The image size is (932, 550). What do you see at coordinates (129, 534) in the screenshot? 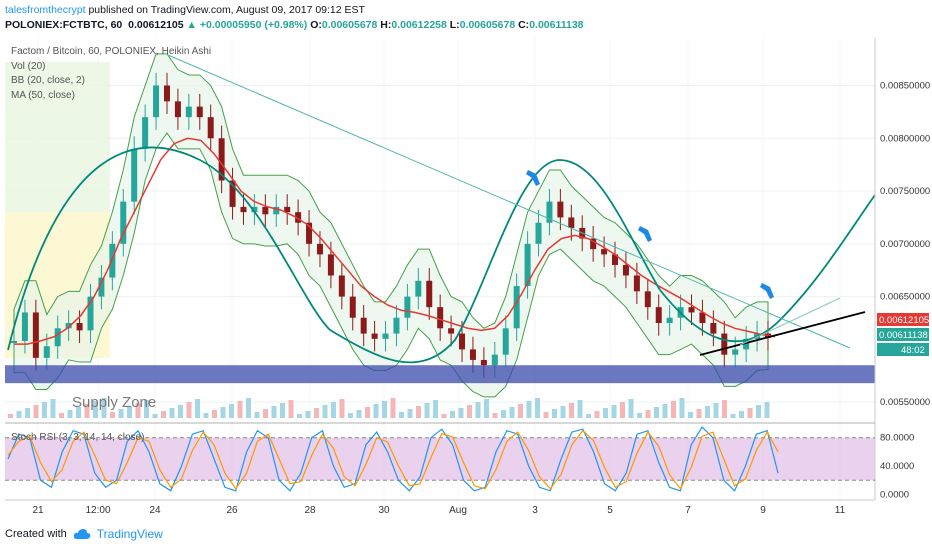
I see `tradingview-brand: TradingView` at bounding box center [129, 534].